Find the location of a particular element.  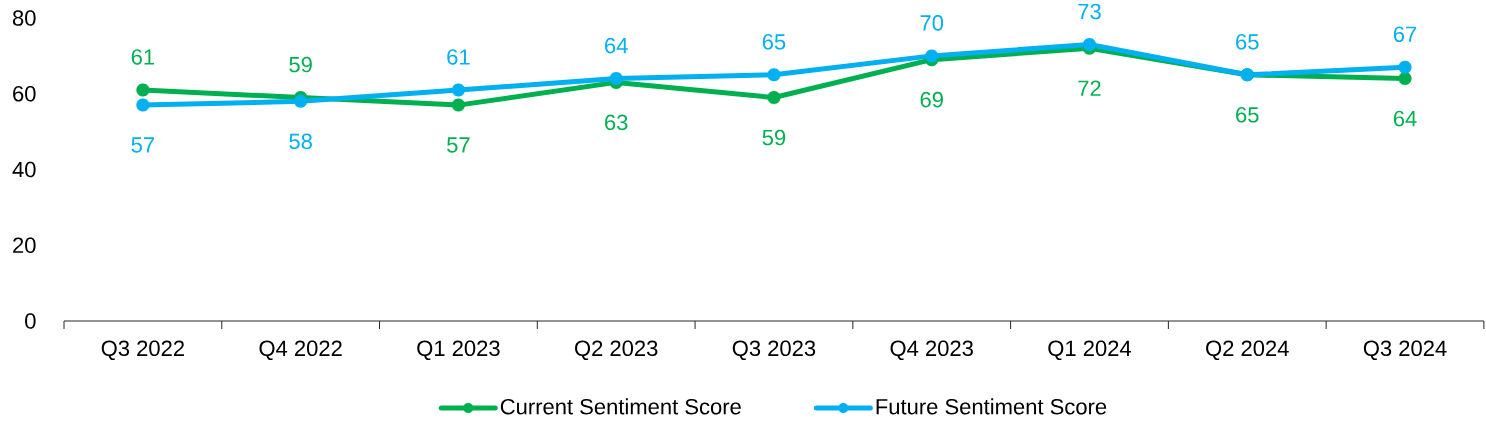

x-tick-label: Q2 2024 is located at coordinates (1247, 350).